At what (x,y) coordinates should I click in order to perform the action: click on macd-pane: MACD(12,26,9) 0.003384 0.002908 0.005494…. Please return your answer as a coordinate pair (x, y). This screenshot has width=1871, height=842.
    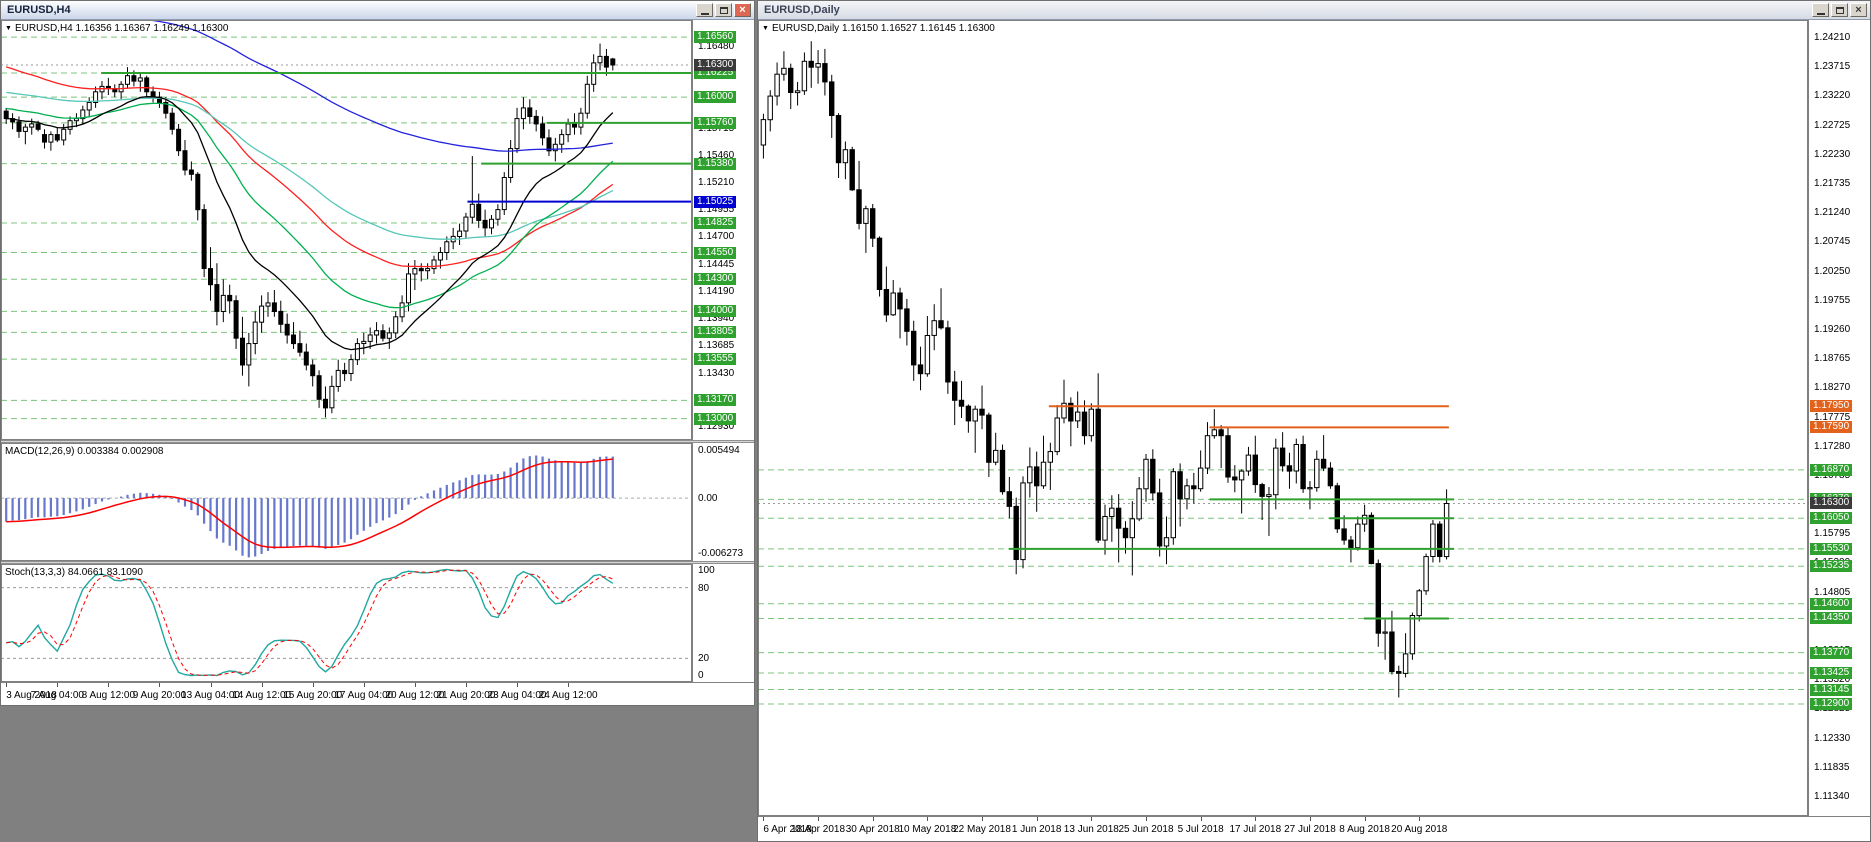
    Looking at the image, I should click on (377, 502).